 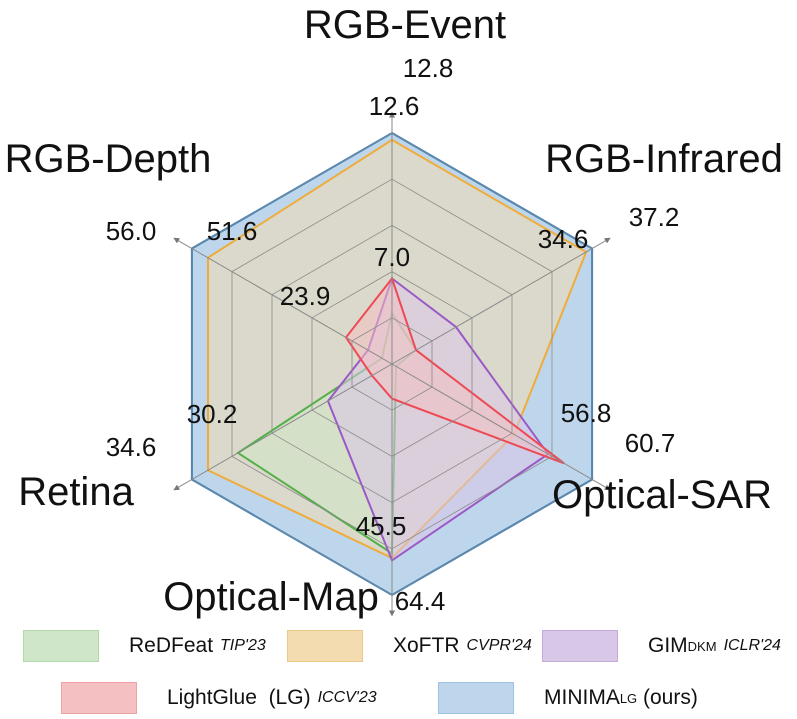 What do you see at coordinates (212, 414) in the screenshot?
I see `inner-value-label-4: 30.2` at bounding box center [212, 414].